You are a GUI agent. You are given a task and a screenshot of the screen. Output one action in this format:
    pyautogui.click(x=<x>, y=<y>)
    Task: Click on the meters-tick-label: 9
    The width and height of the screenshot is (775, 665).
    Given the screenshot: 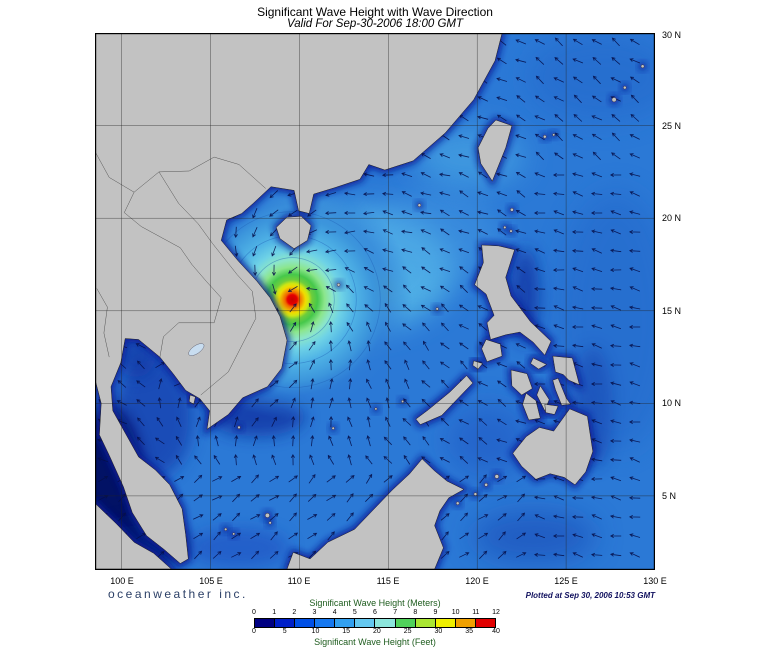 What is the action you would take?
    pyautogui.click(x=435, y=612)
    